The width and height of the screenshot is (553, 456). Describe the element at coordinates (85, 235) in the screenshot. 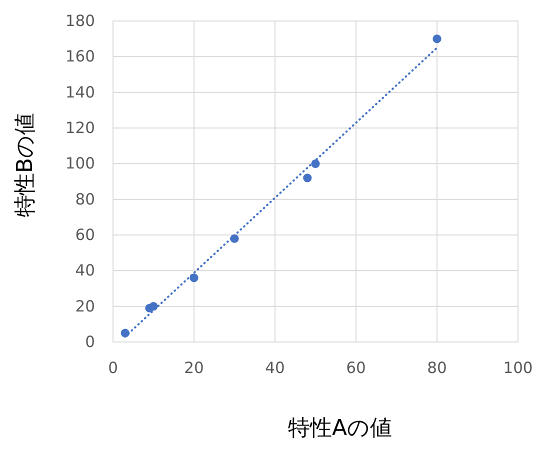

I see `y-tick-label: 60` at that location.